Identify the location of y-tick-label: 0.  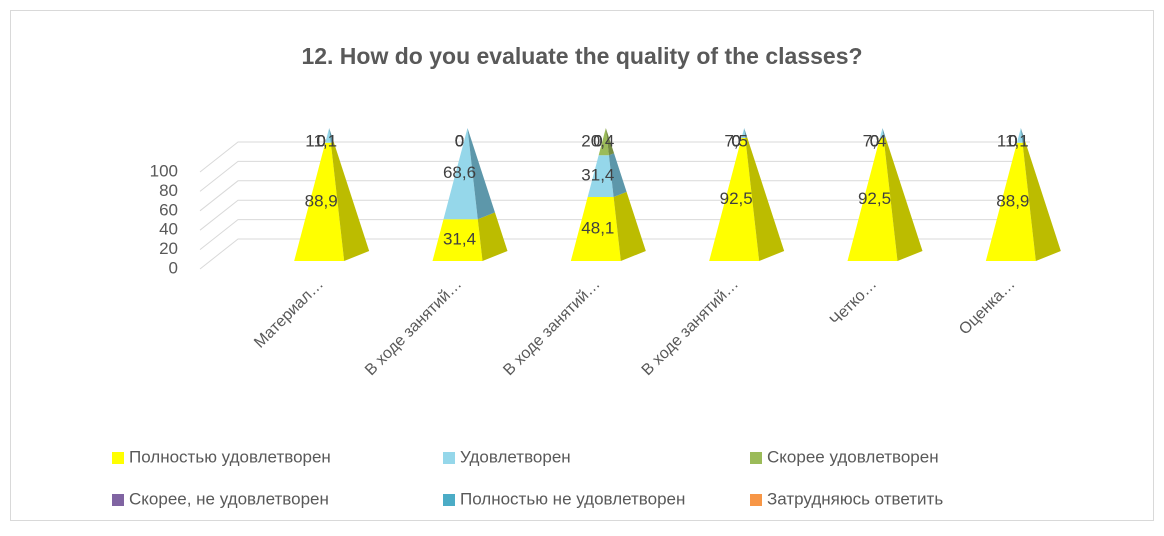
(173, 267).